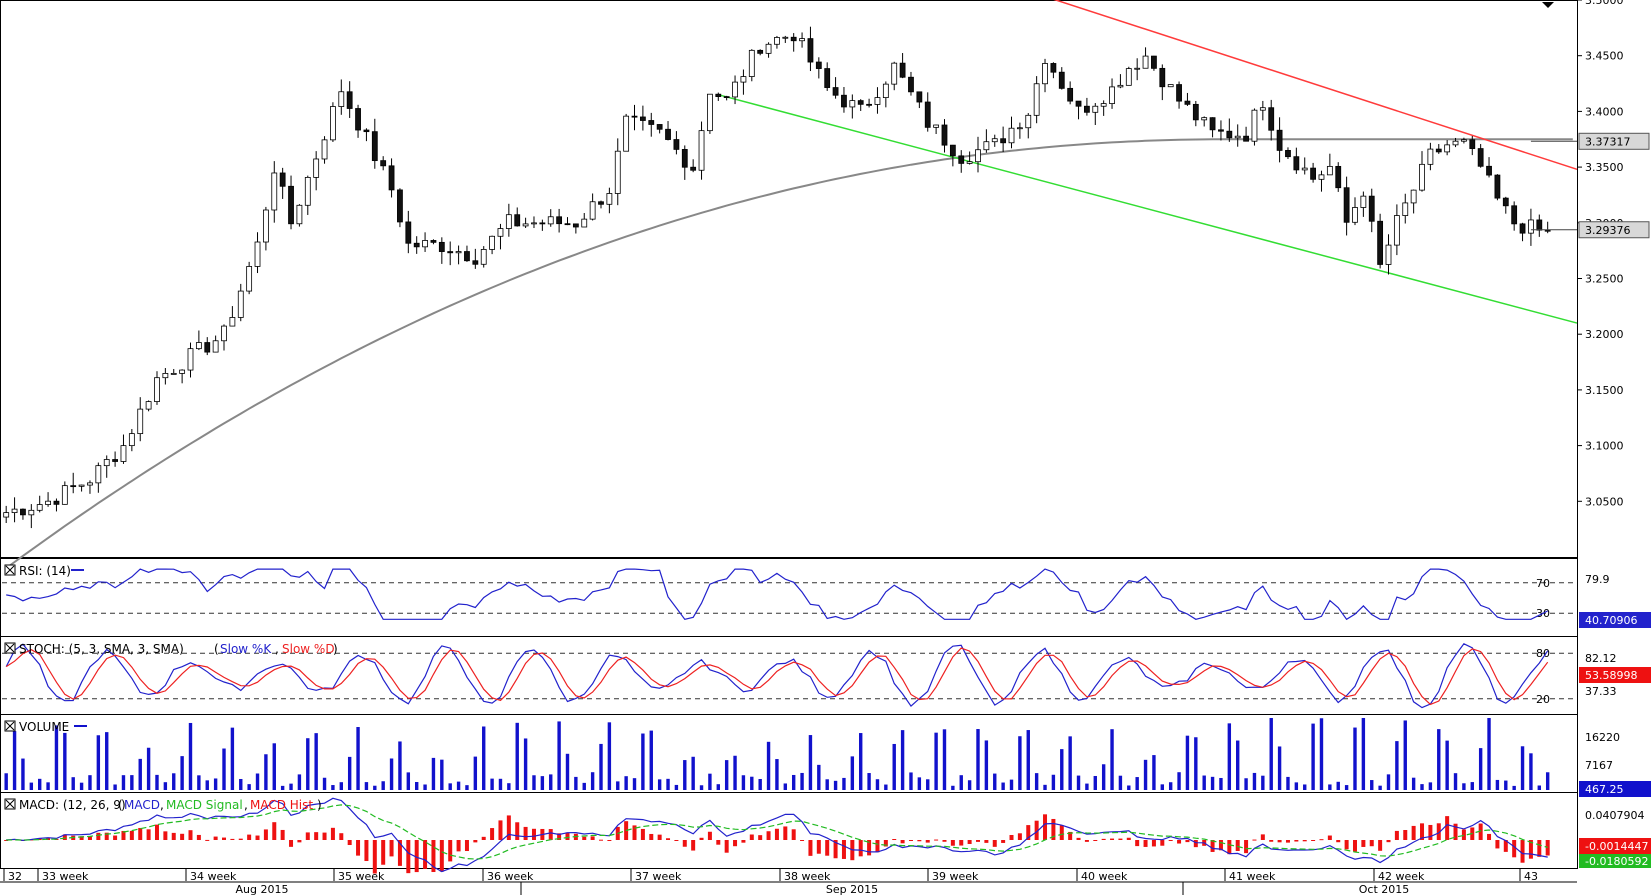  What do you see at coordinates (1615, 846) in the screenshot?
I see `macd-value-box` at bounding box center [1615, 846].